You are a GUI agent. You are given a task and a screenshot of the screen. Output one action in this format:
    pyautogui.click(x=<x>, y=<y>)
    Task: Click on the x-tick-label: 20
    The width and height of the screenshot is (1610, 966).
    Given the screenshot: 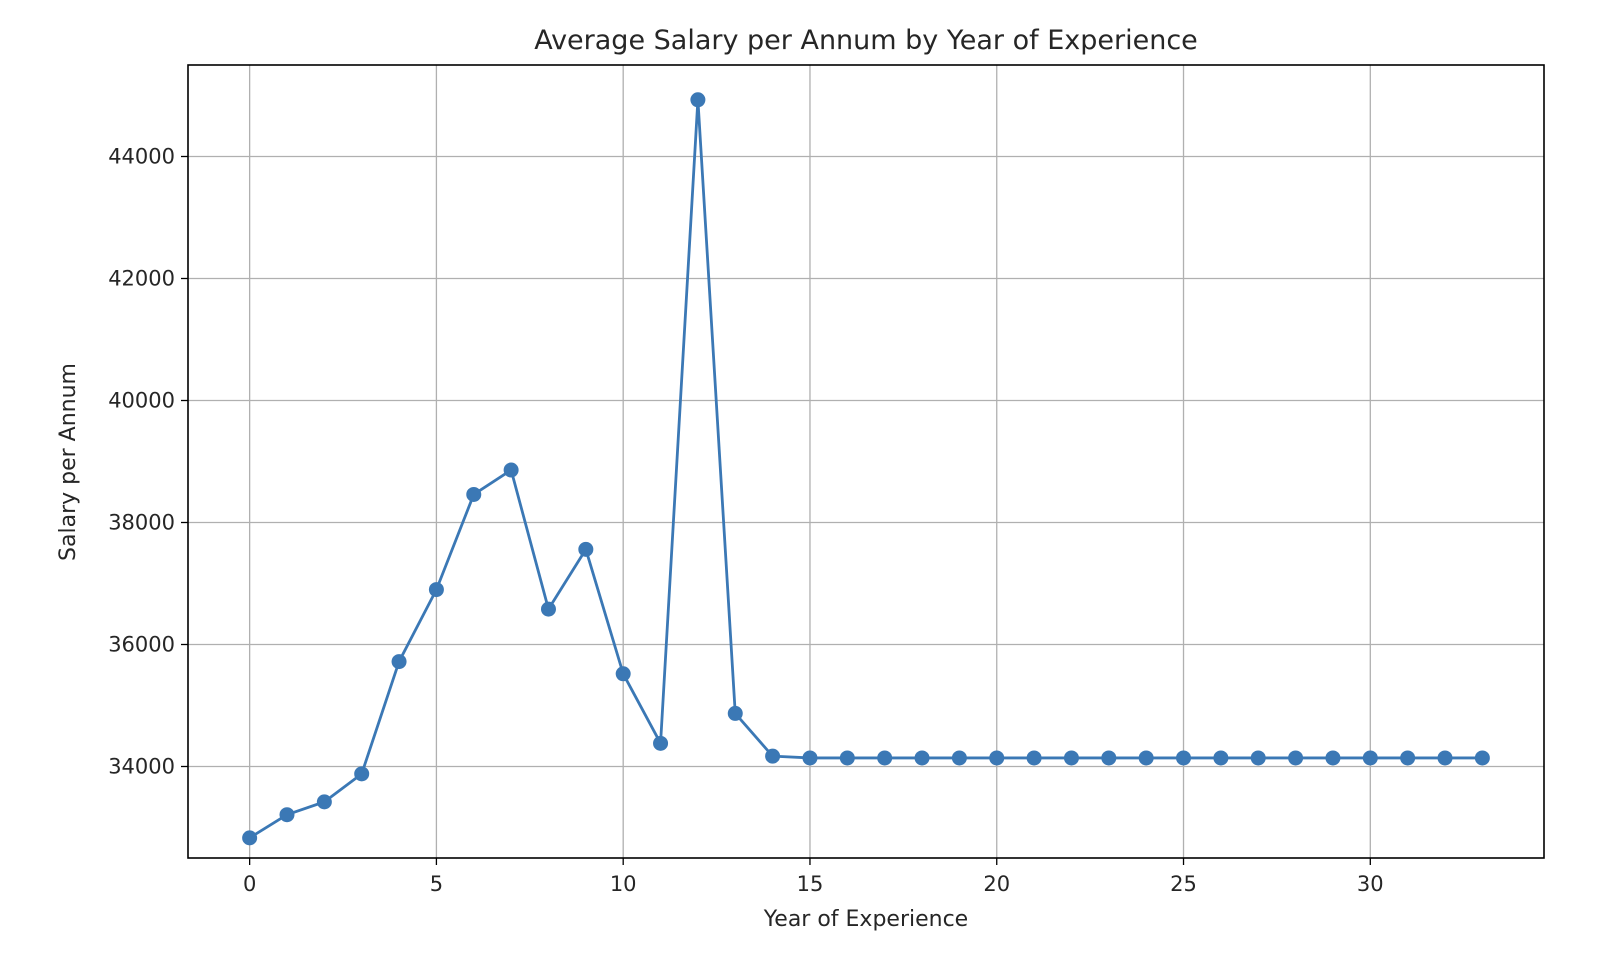 What is the action you would take?
    pyautogui.click(x=996, y=884)
    